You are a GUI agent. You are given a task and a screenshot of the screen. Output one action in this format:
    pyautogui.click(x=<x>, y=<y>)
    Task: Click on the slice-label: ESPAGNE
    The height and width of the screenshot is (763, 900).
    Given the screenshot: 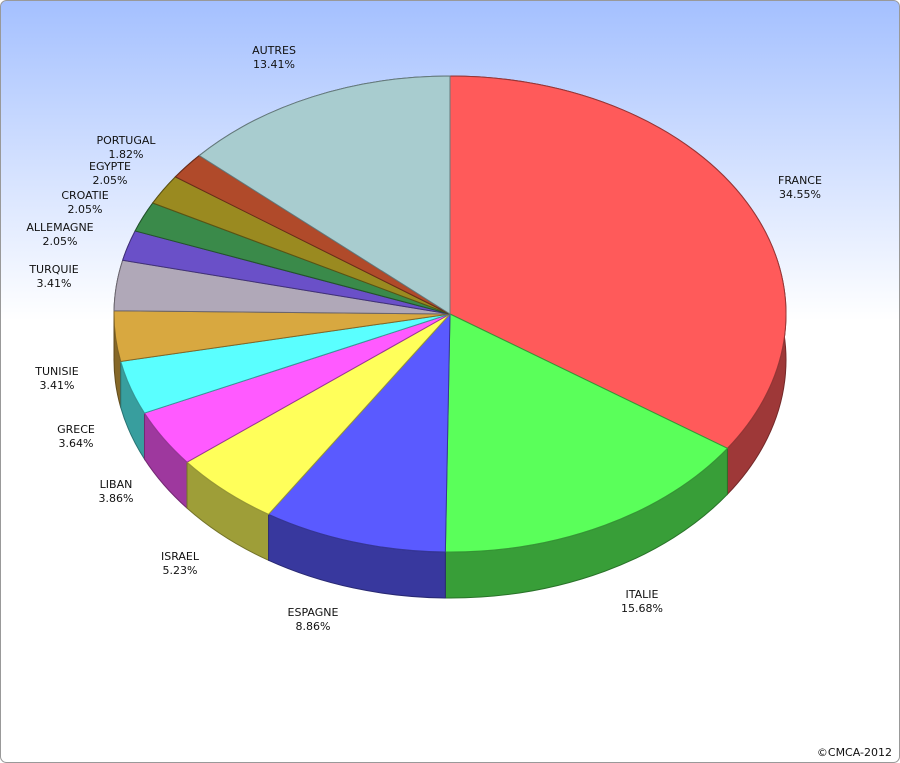 What is the action you would take?
    pyautogui.click(x=313, y=612)
    